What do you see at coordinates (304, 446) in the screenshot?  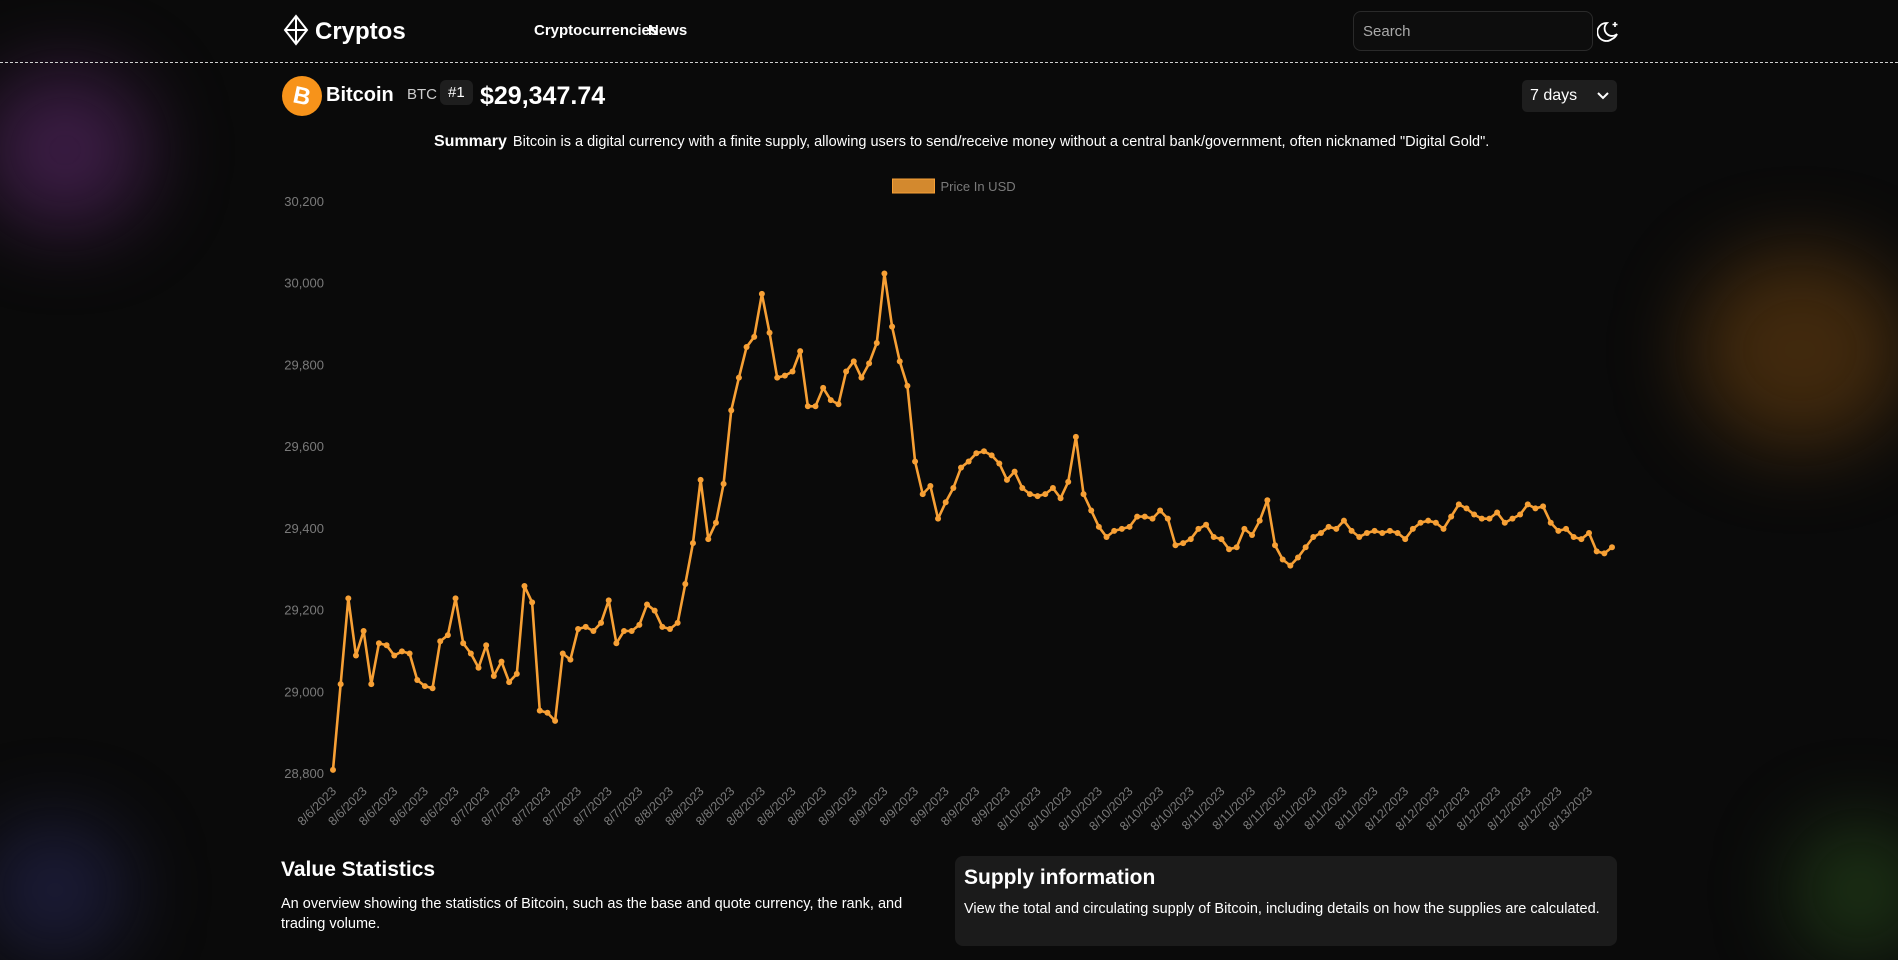 I see `y-tick-label: 29,600` at bounding box center [304, 446].